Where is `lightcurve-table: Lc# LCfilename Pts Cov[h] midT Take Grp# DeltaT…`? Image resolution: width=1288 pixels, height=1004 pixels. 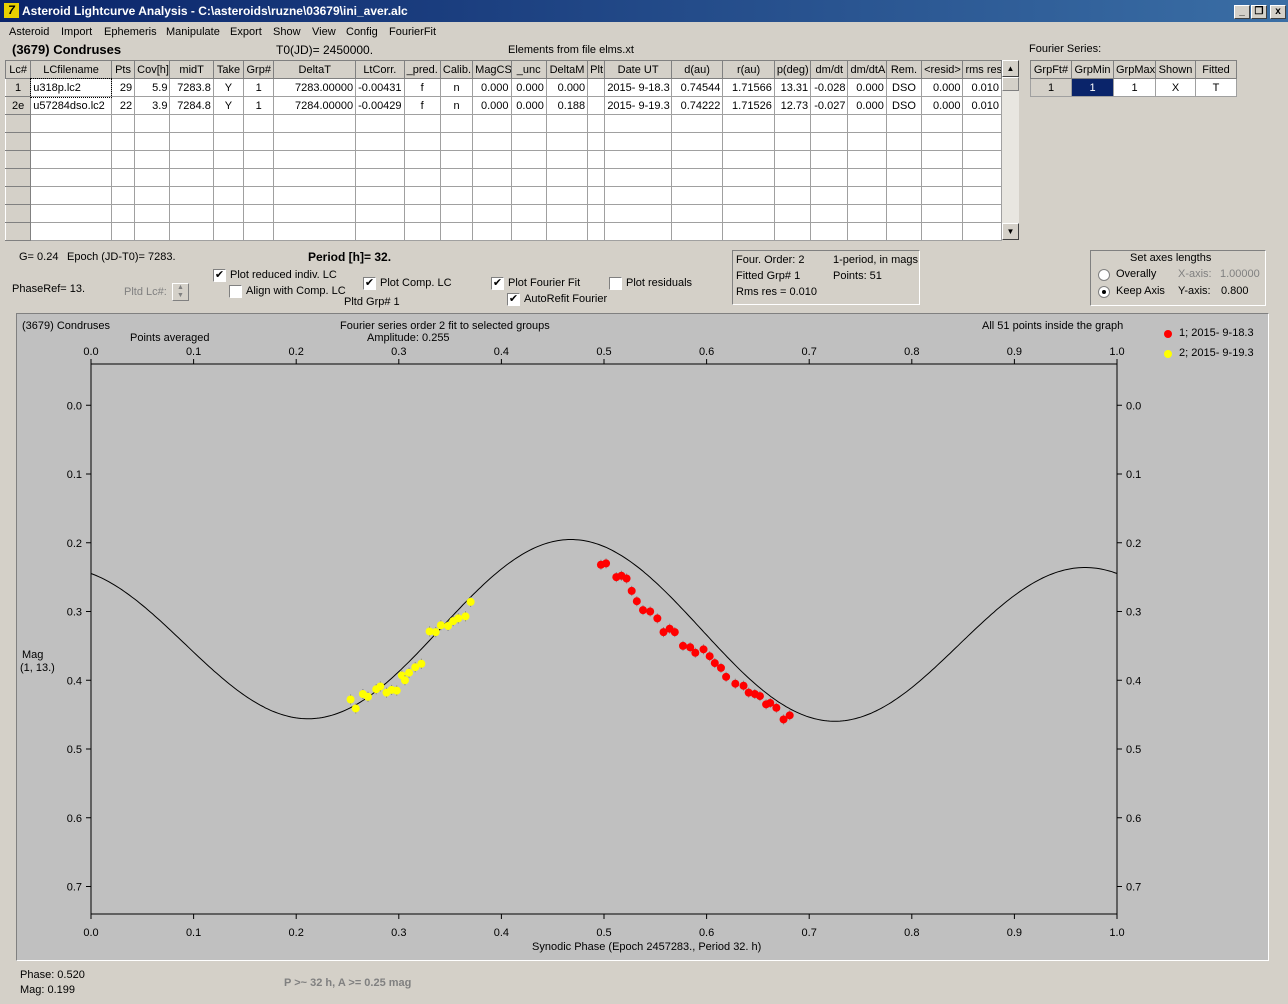
lightcurve-table: Lc# LCfilename Pts Cov[h] midT Take Grp# DeltaT… is located at coordinates (503, 150).